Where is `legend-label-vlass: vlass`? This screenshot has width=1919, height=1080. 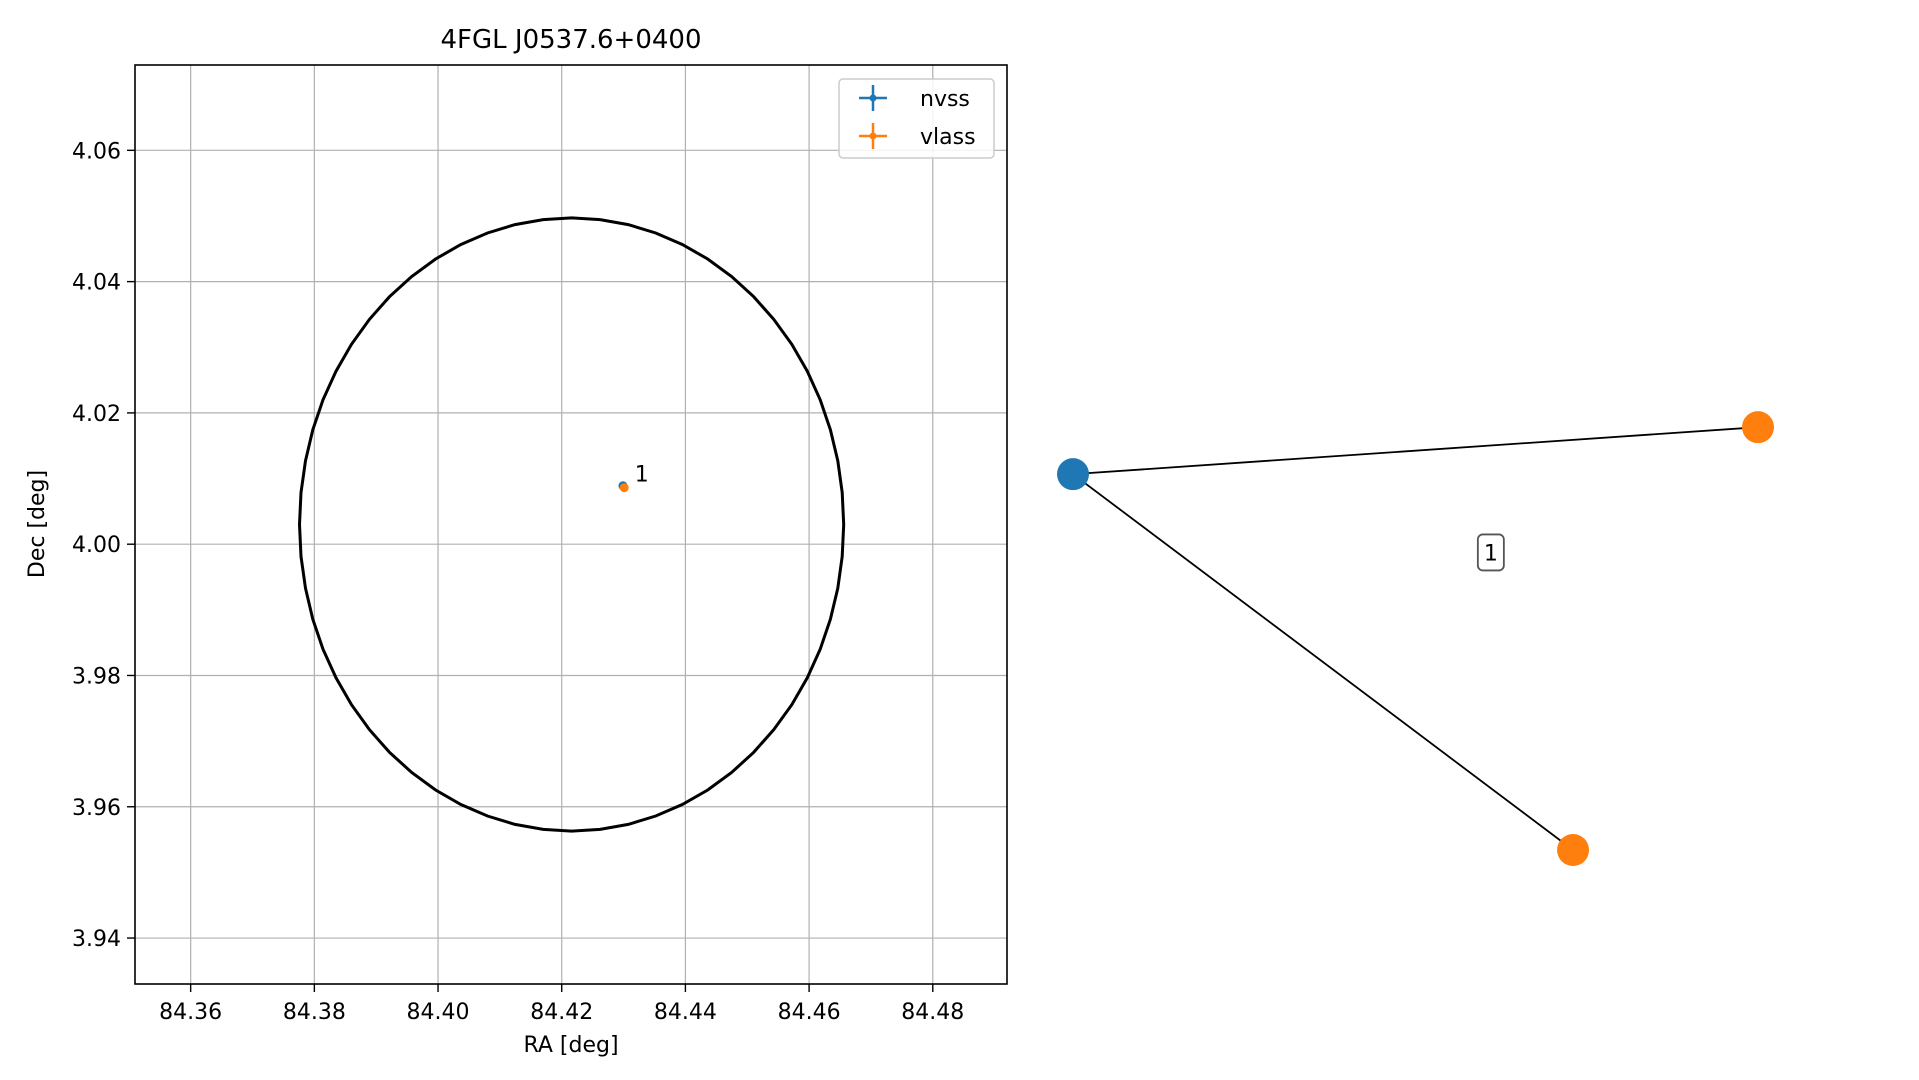
legend-label-vlass: vlass is located at coordinates (948, 137).